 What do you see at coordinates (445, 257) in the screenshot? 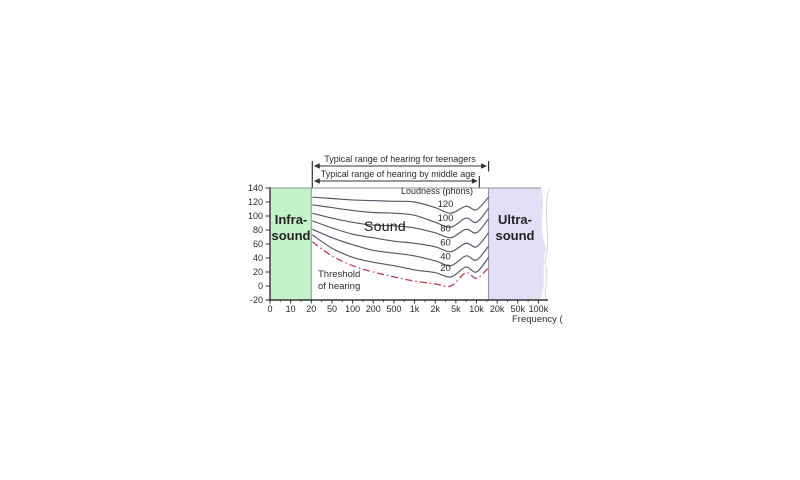
I see `curve-label-40: 40` at bounding box center [445, 257].